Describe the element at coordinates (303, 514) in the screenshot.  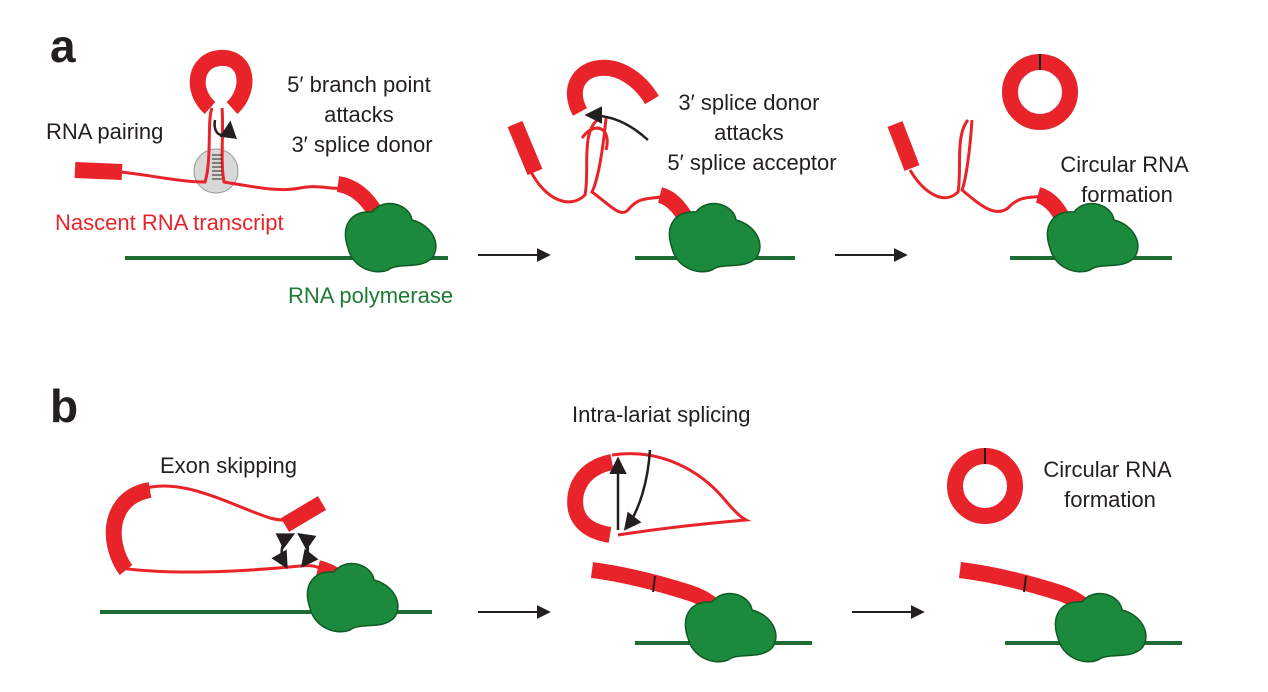
I see `exon` at that location.